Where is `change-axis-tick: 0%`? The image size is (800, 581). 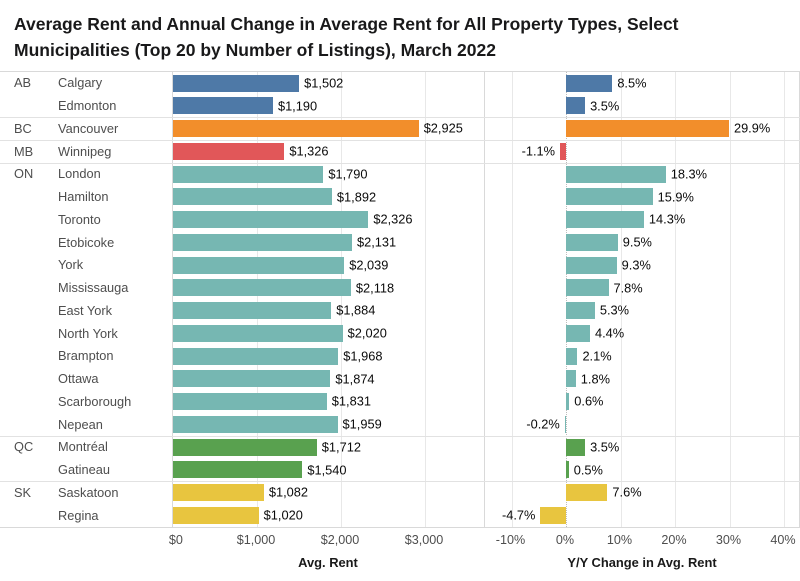
change-axis-tick: 0% is located at coordinates (565, 539).